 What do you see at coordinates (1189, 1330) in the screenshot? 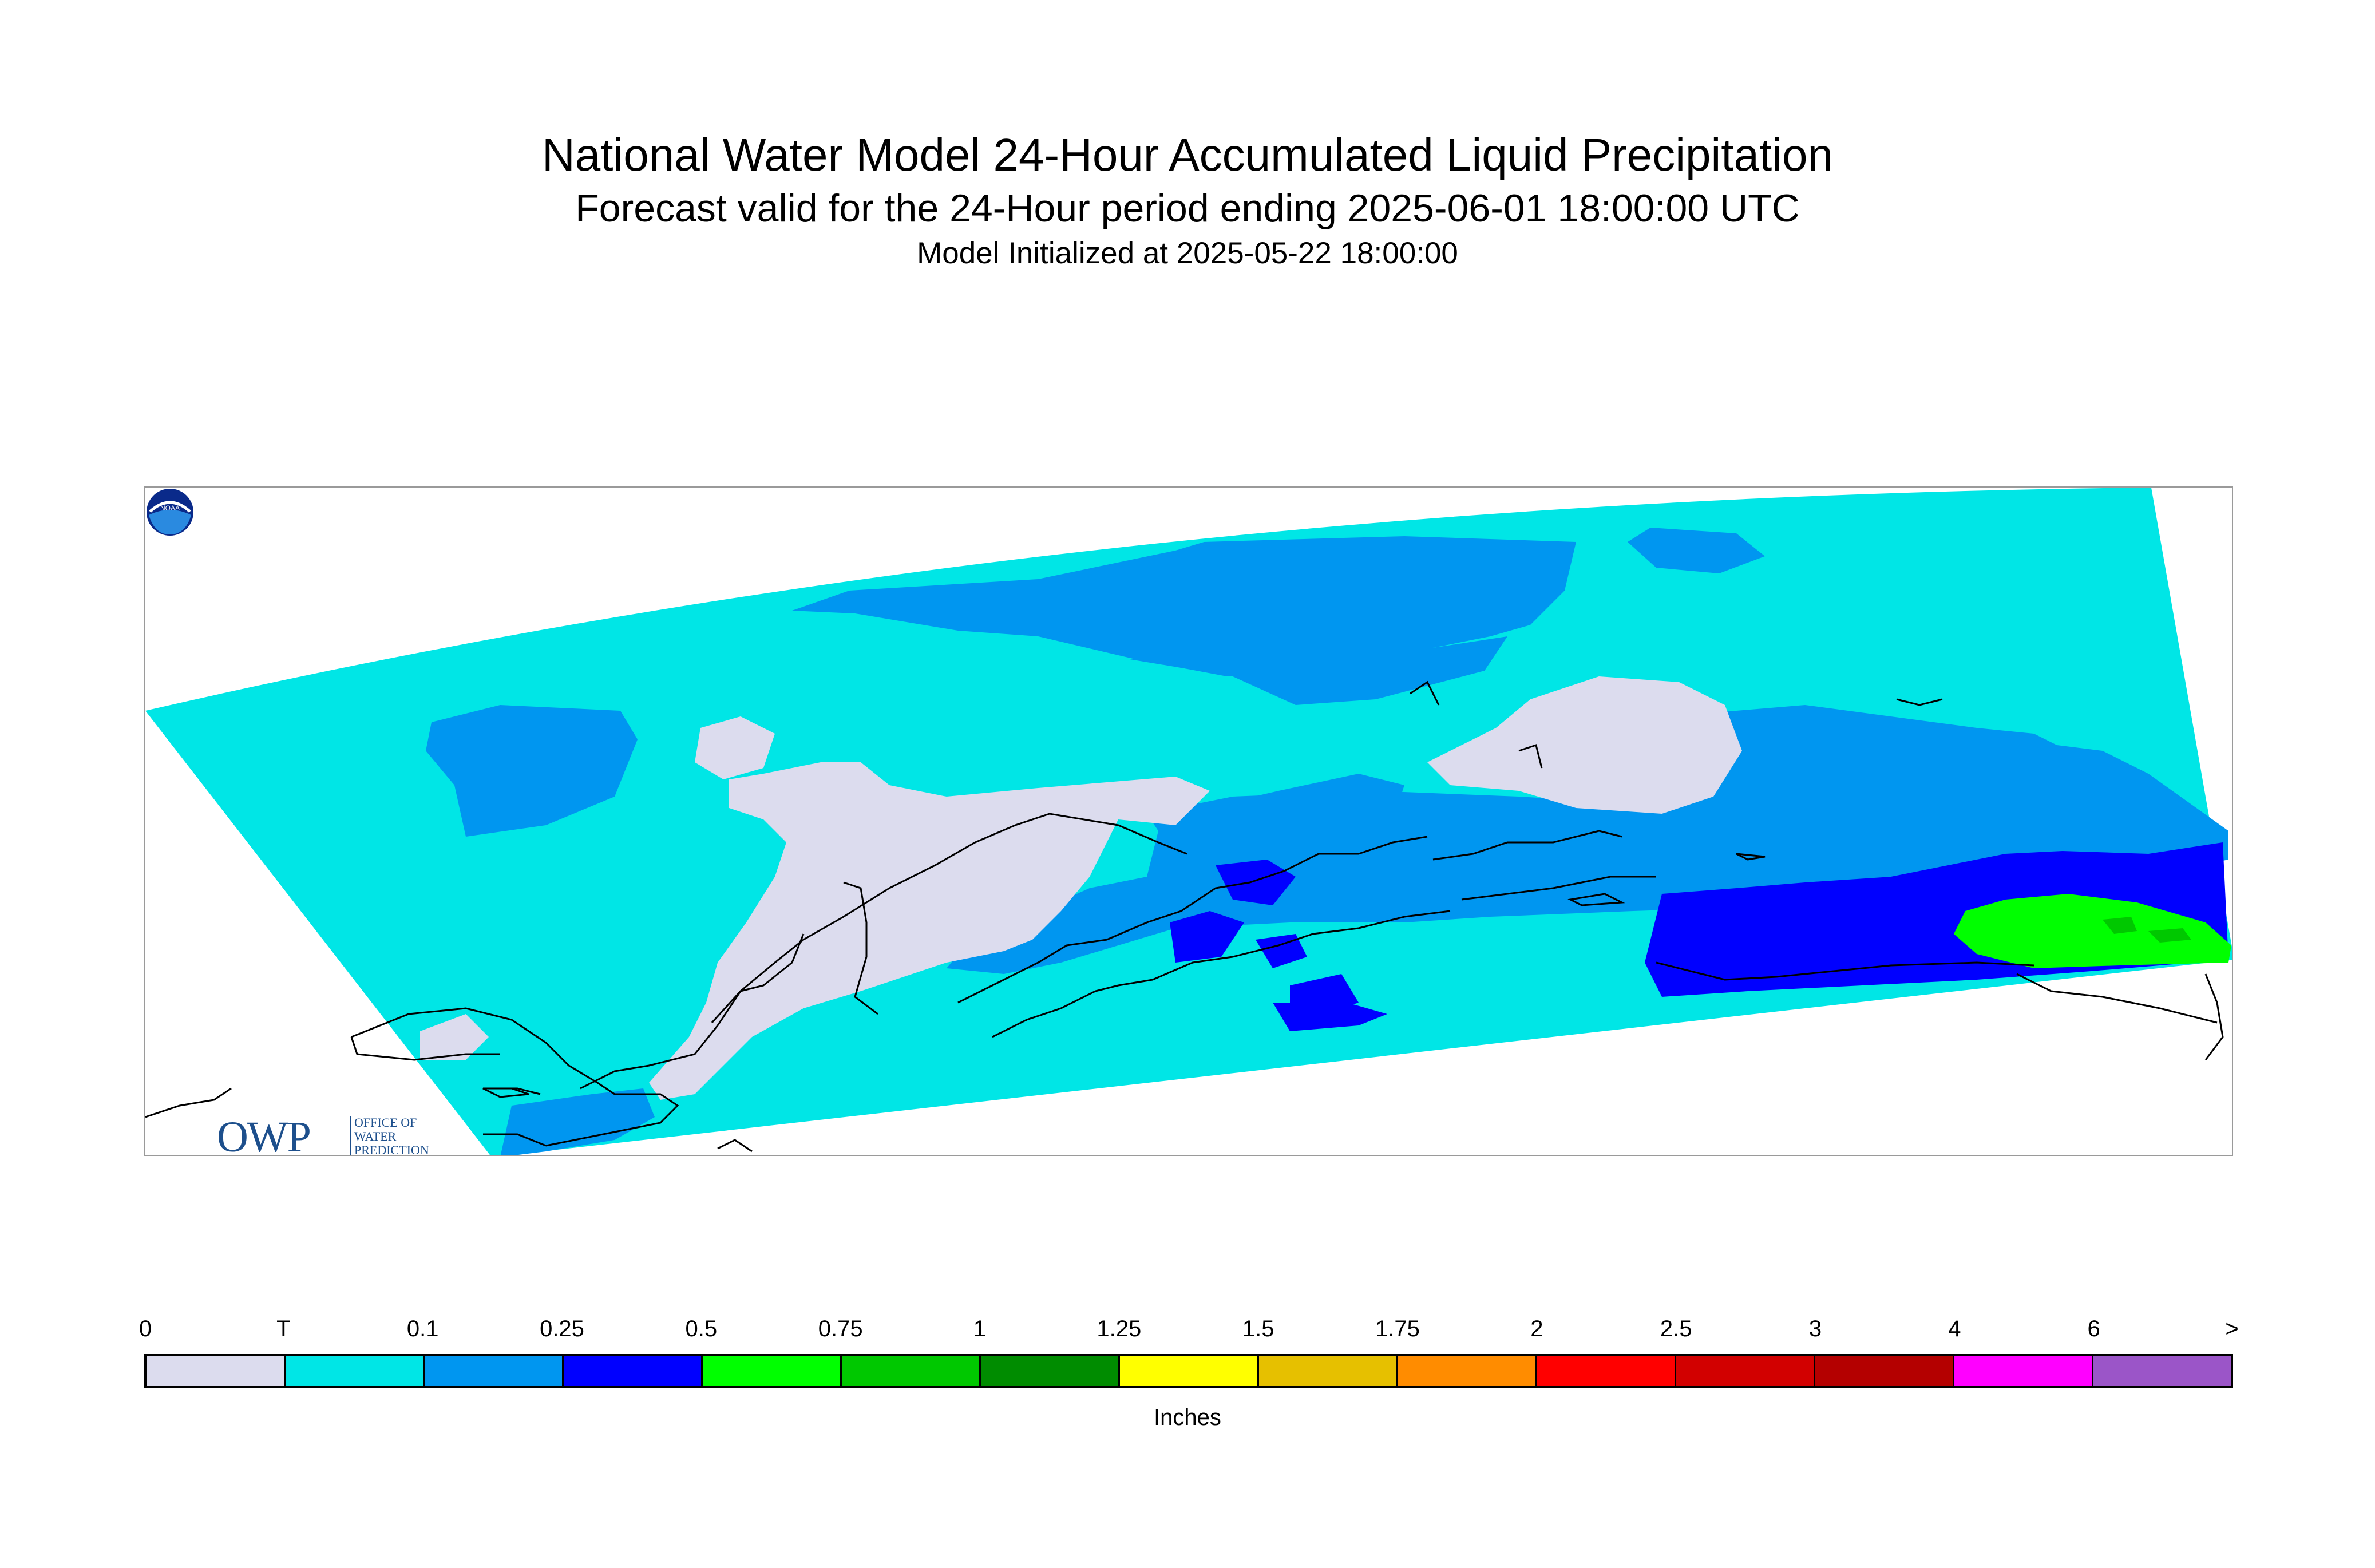
I see `legend-labels: 0 T 0.1 0.25 0.5 0.75 1 1.25 1.5 1.75 2 2.5 3 4 6 >` at bounding box center [1189, 1330].